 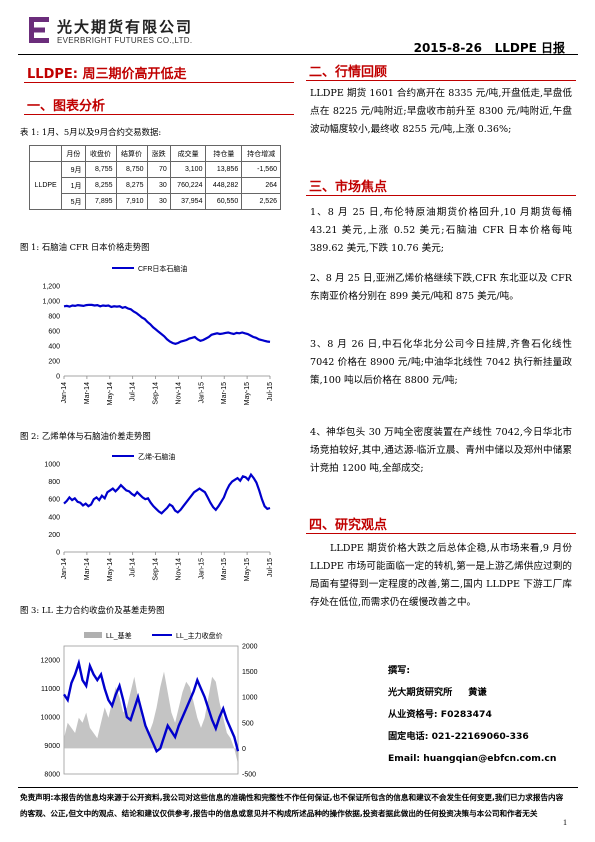 I want to click on section1-title: 一、图表分析, so click(x=66, y=106).